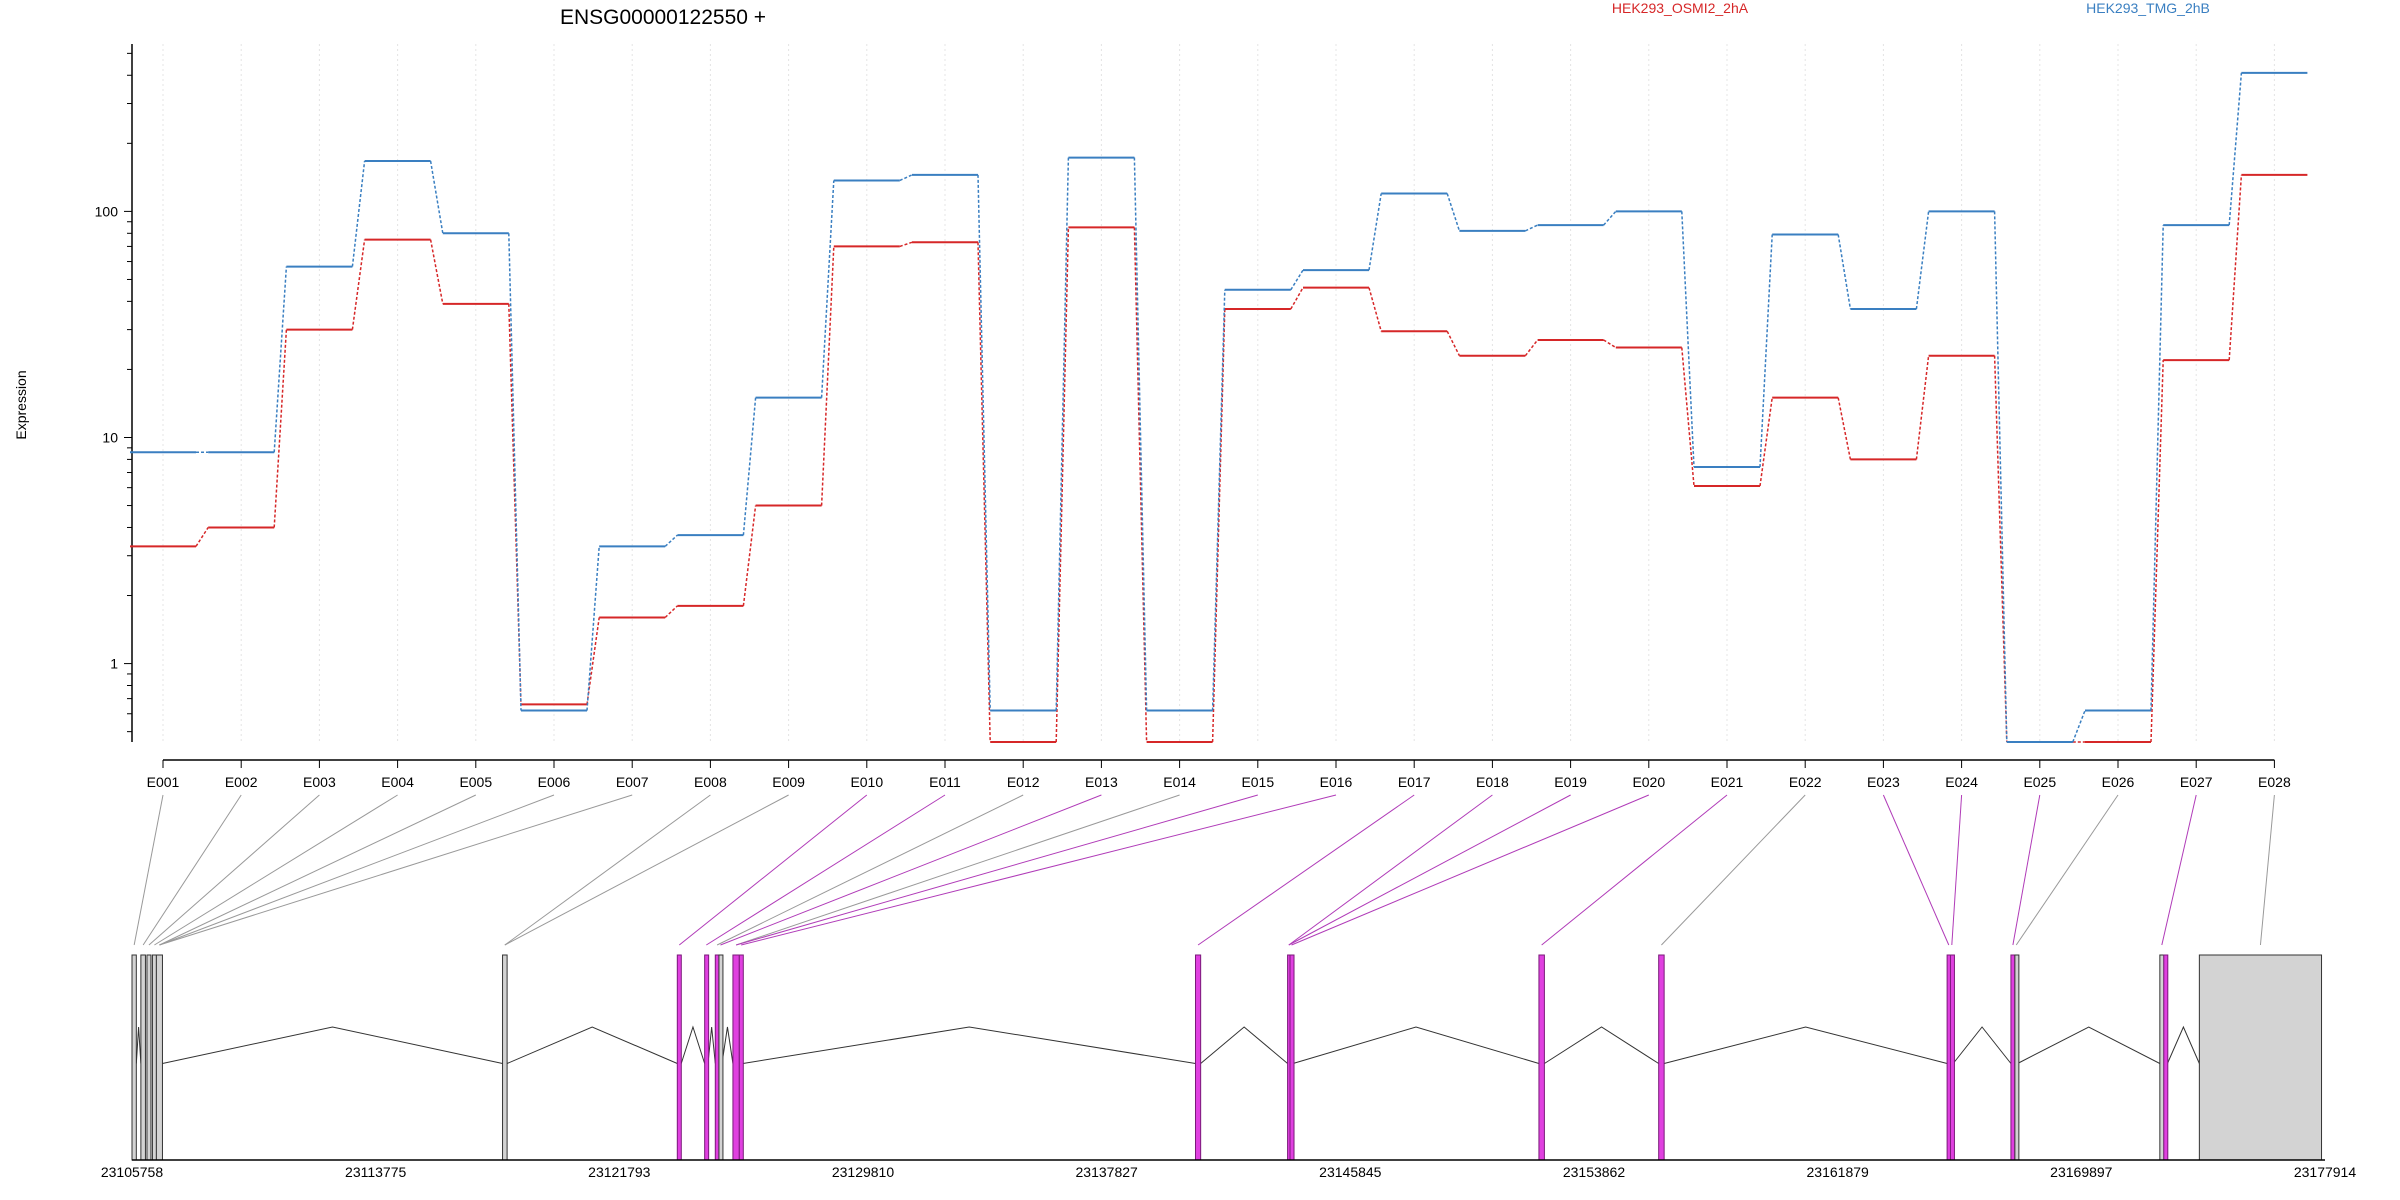  I want to click on coordinate-label: 23129810, so click(863, 1172).